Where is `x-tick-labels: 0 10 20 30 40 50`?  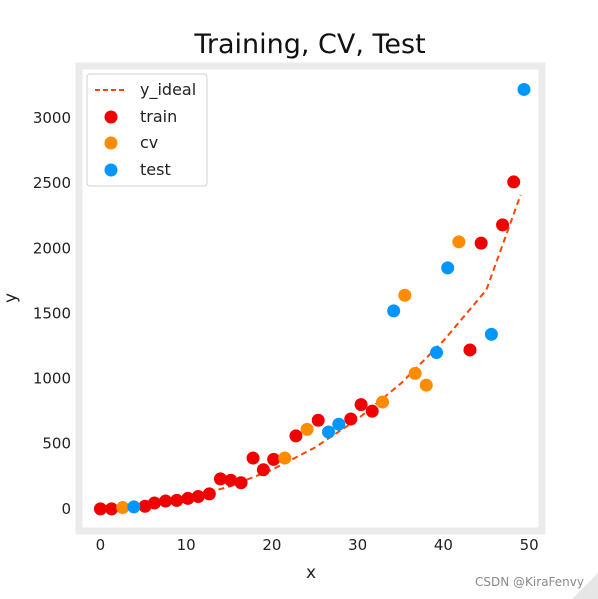 x-tick-labels: 0 10 20 30 40 50 is located at coordinates (317, 545).